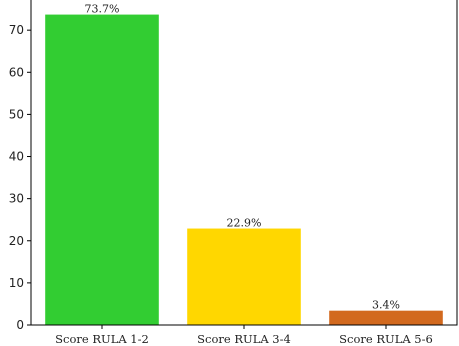 This screenshot has height=346, width=459. What do you see at coordinates (386, 305) in the screenshot?
I see `bar-value-label: 3.4%` at bounding box center [386, 305].